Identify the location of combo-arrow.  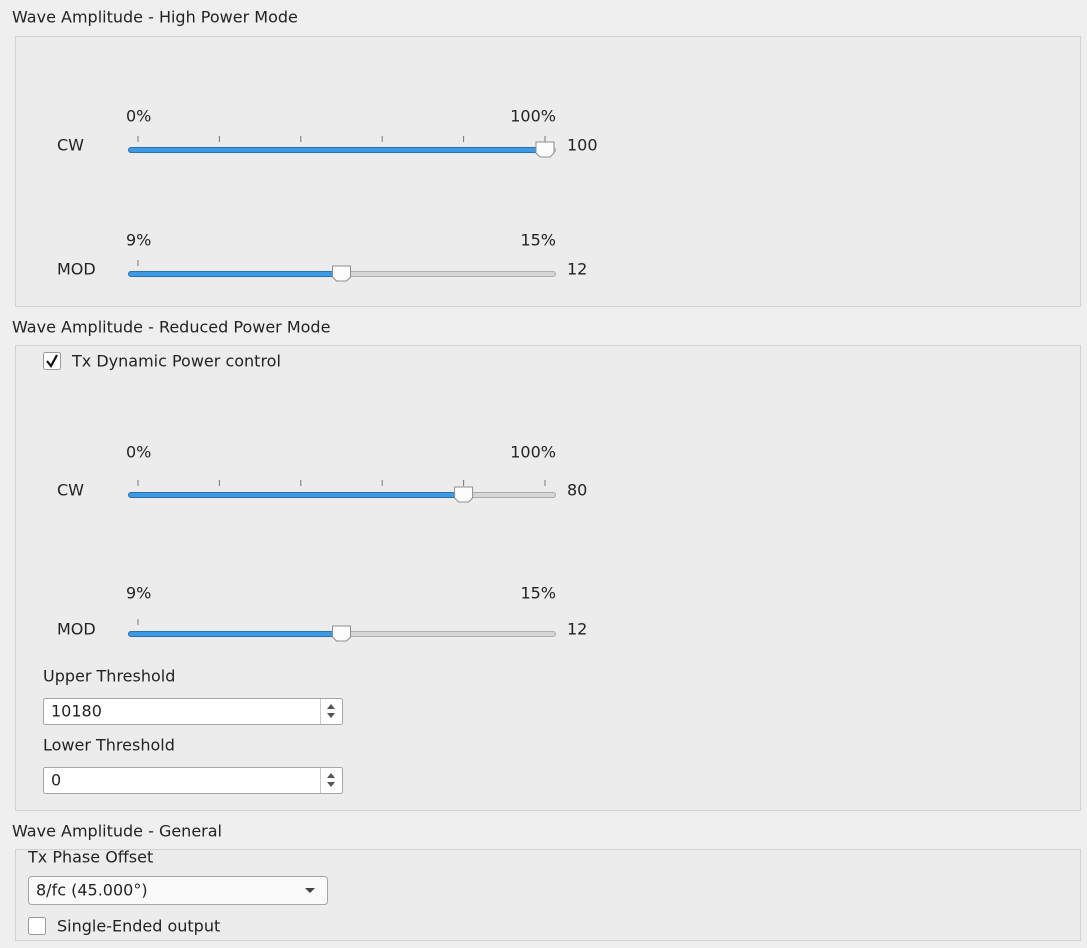
(310, 890).